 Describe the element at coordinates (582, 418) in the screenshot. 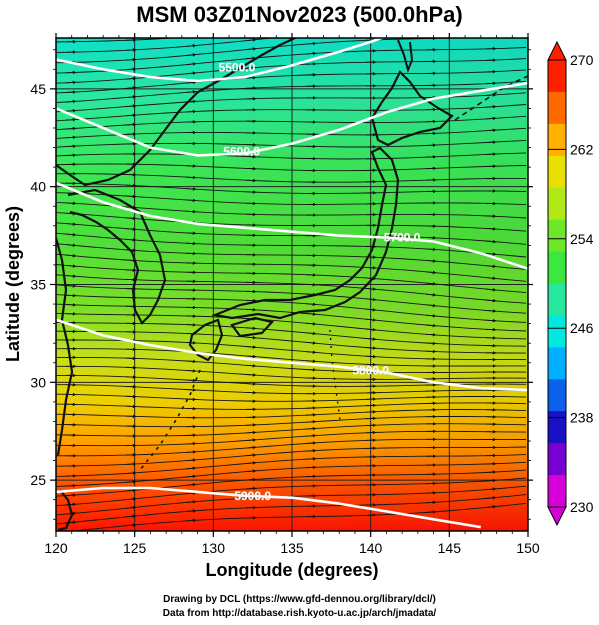

I see `colorbar-tick-label: 238` at that location.